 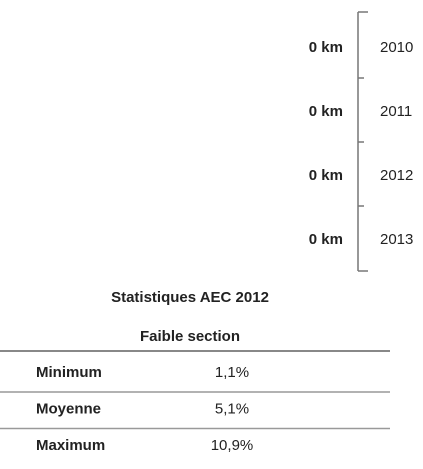 What do you see at coordinates (232, 408) in the screenshot?
I see `stat-value: 5,1%` at bounding box center [232, 408].